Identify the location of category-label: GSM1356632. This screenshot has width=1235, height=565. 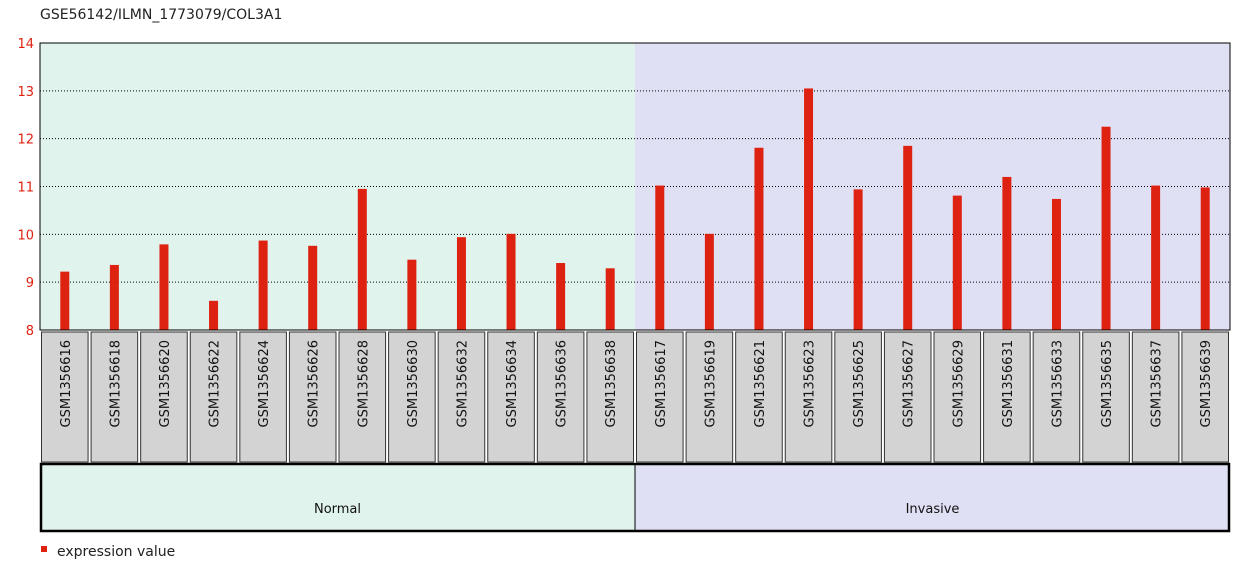
(462, 383).